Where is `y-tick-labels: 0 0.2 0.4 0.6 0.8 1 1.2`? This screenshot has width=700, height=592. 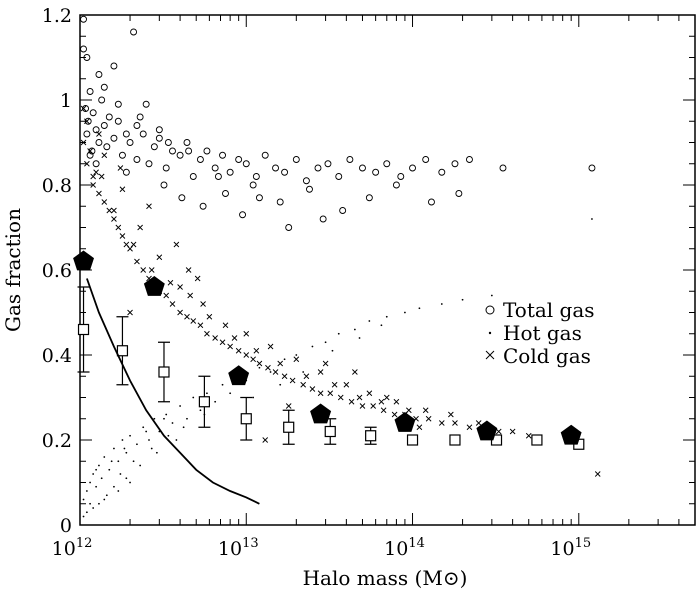 y-tick-labels: 0 0.2 0.4 0.6 0.8 1 1.2 is located at coordinates (57, 271).